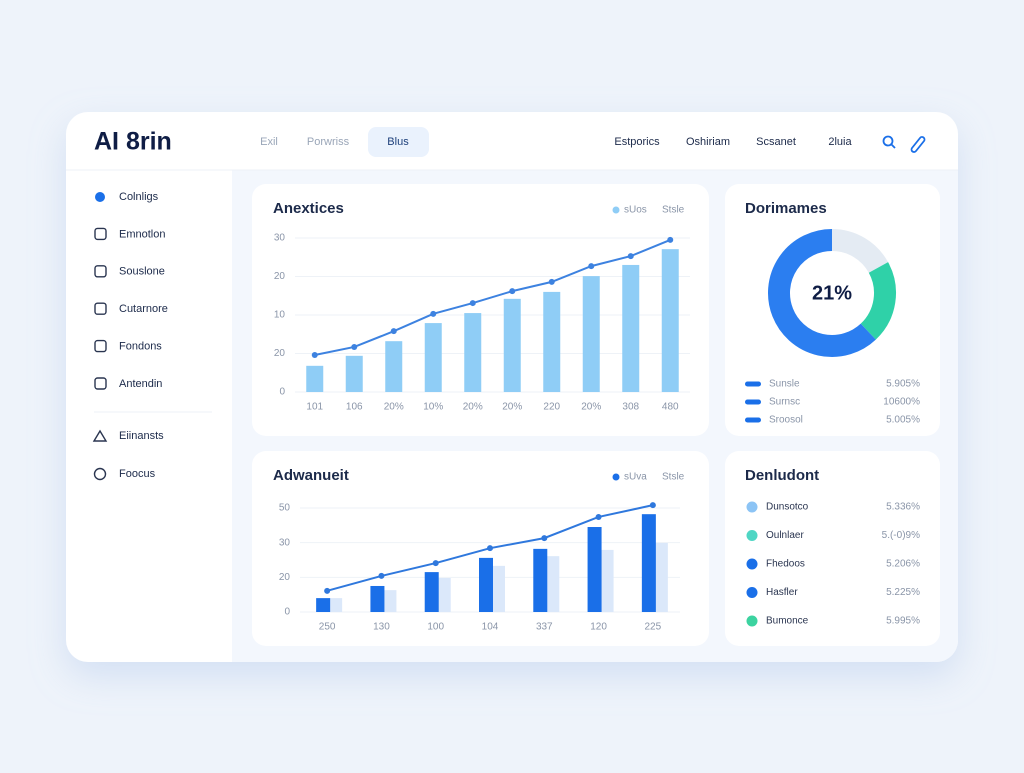 The image size is (1024, 773). I want to click on sidebar-item: Cutarnore, so click(143, 309).